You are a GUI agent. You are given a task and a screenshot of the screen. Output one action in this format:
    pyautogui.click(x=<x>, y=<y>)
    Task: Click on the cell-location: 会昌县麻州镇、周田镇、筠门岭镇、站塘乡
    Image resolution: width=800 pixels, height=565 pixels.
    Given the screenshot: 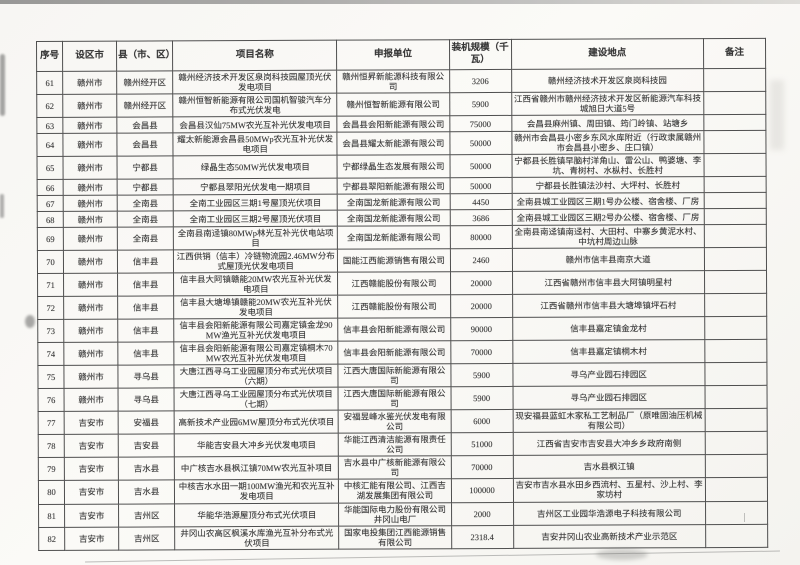 What is the action you would take?
    pyautogui.click(x=607, y=123)
    